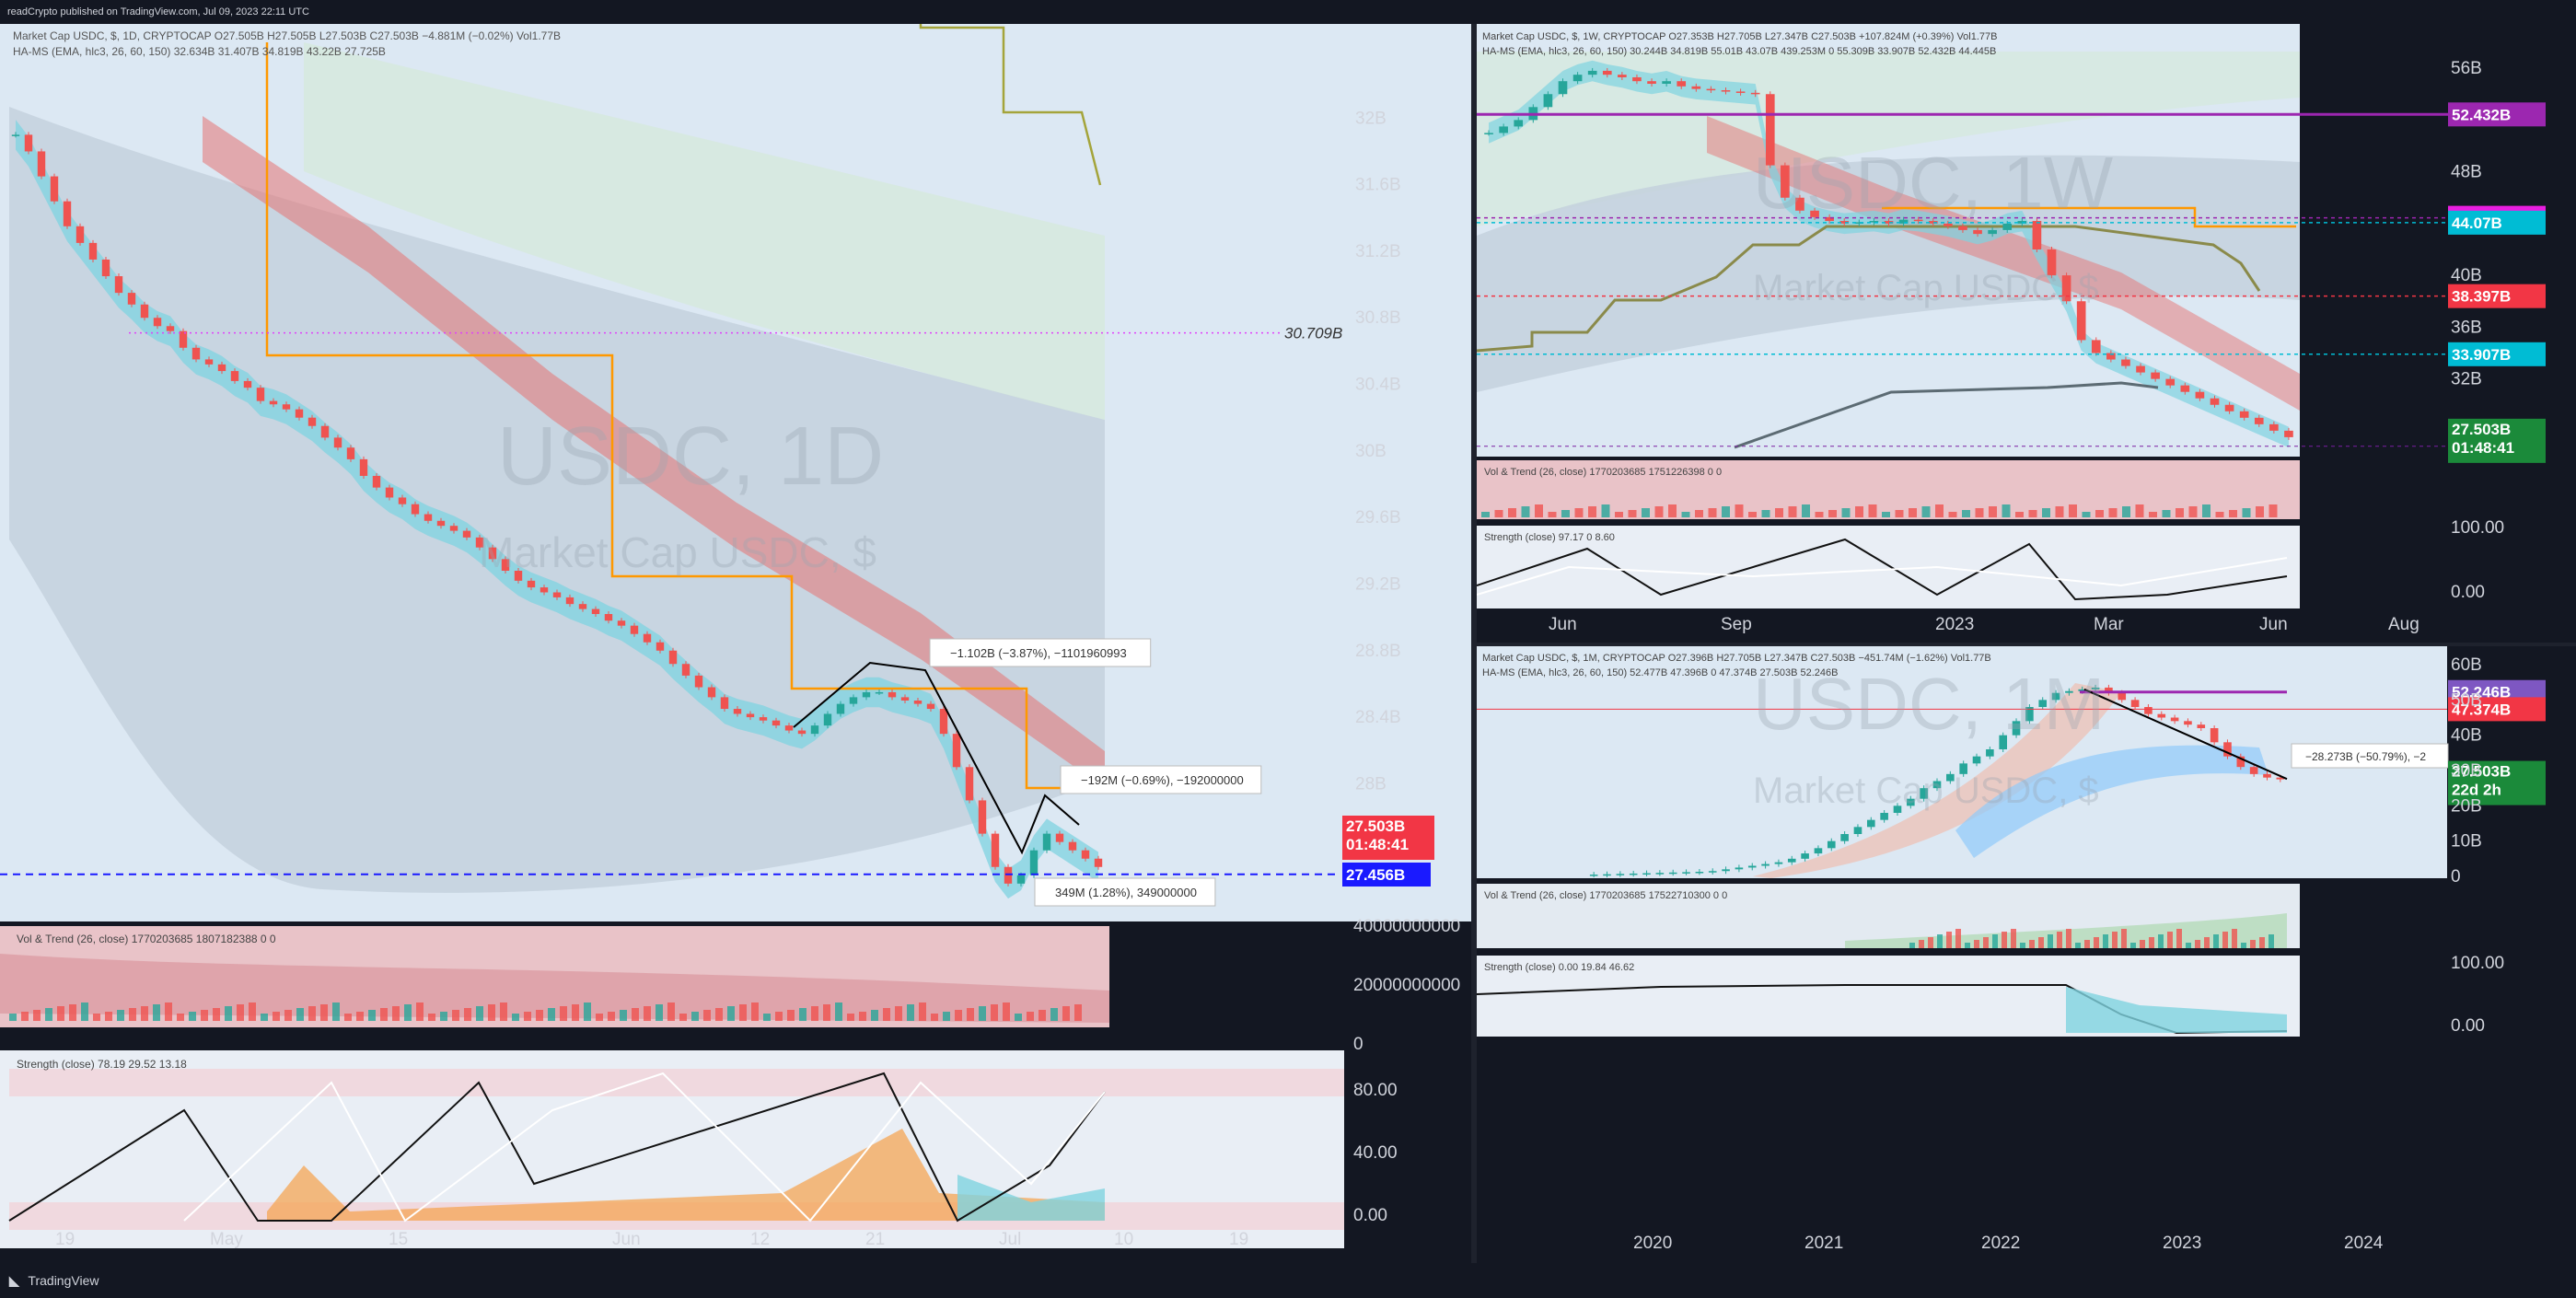  I want to click on measure-label-1: −1.102B (−3.87%), −1101960993, so click(1038, 653).